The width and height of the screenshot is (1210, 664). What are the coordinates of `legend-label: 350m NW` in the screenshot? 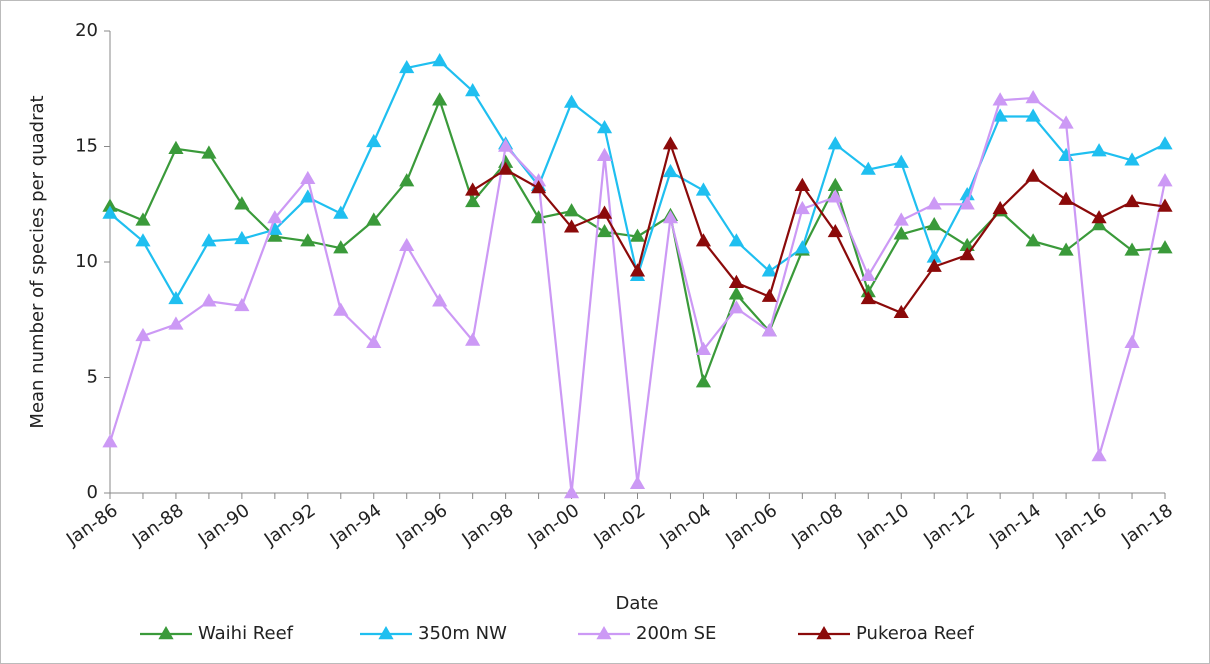 It's located at (462, 633).